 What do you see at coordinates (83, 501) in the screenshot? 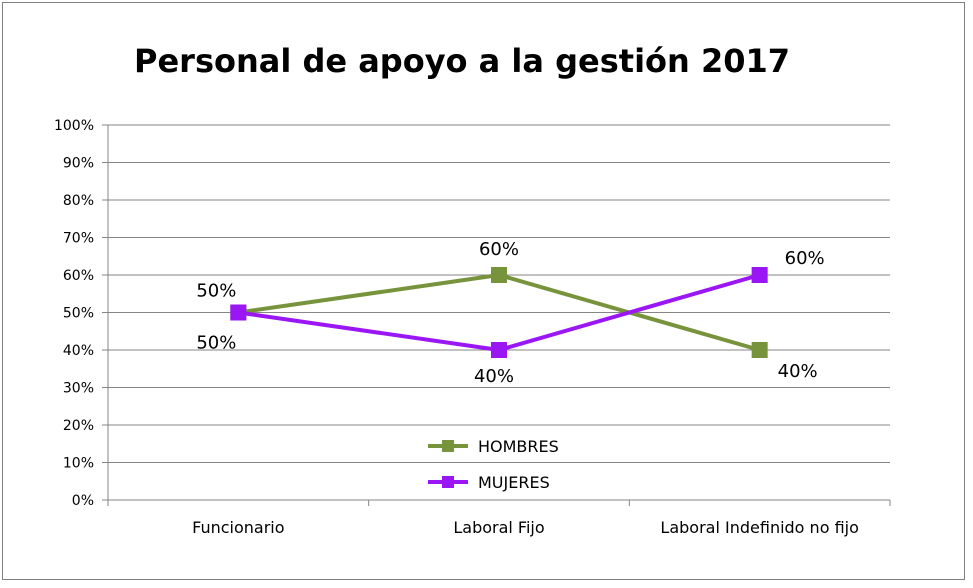
I see `y-tick-label: 0%` at bounding box center [83, 501].